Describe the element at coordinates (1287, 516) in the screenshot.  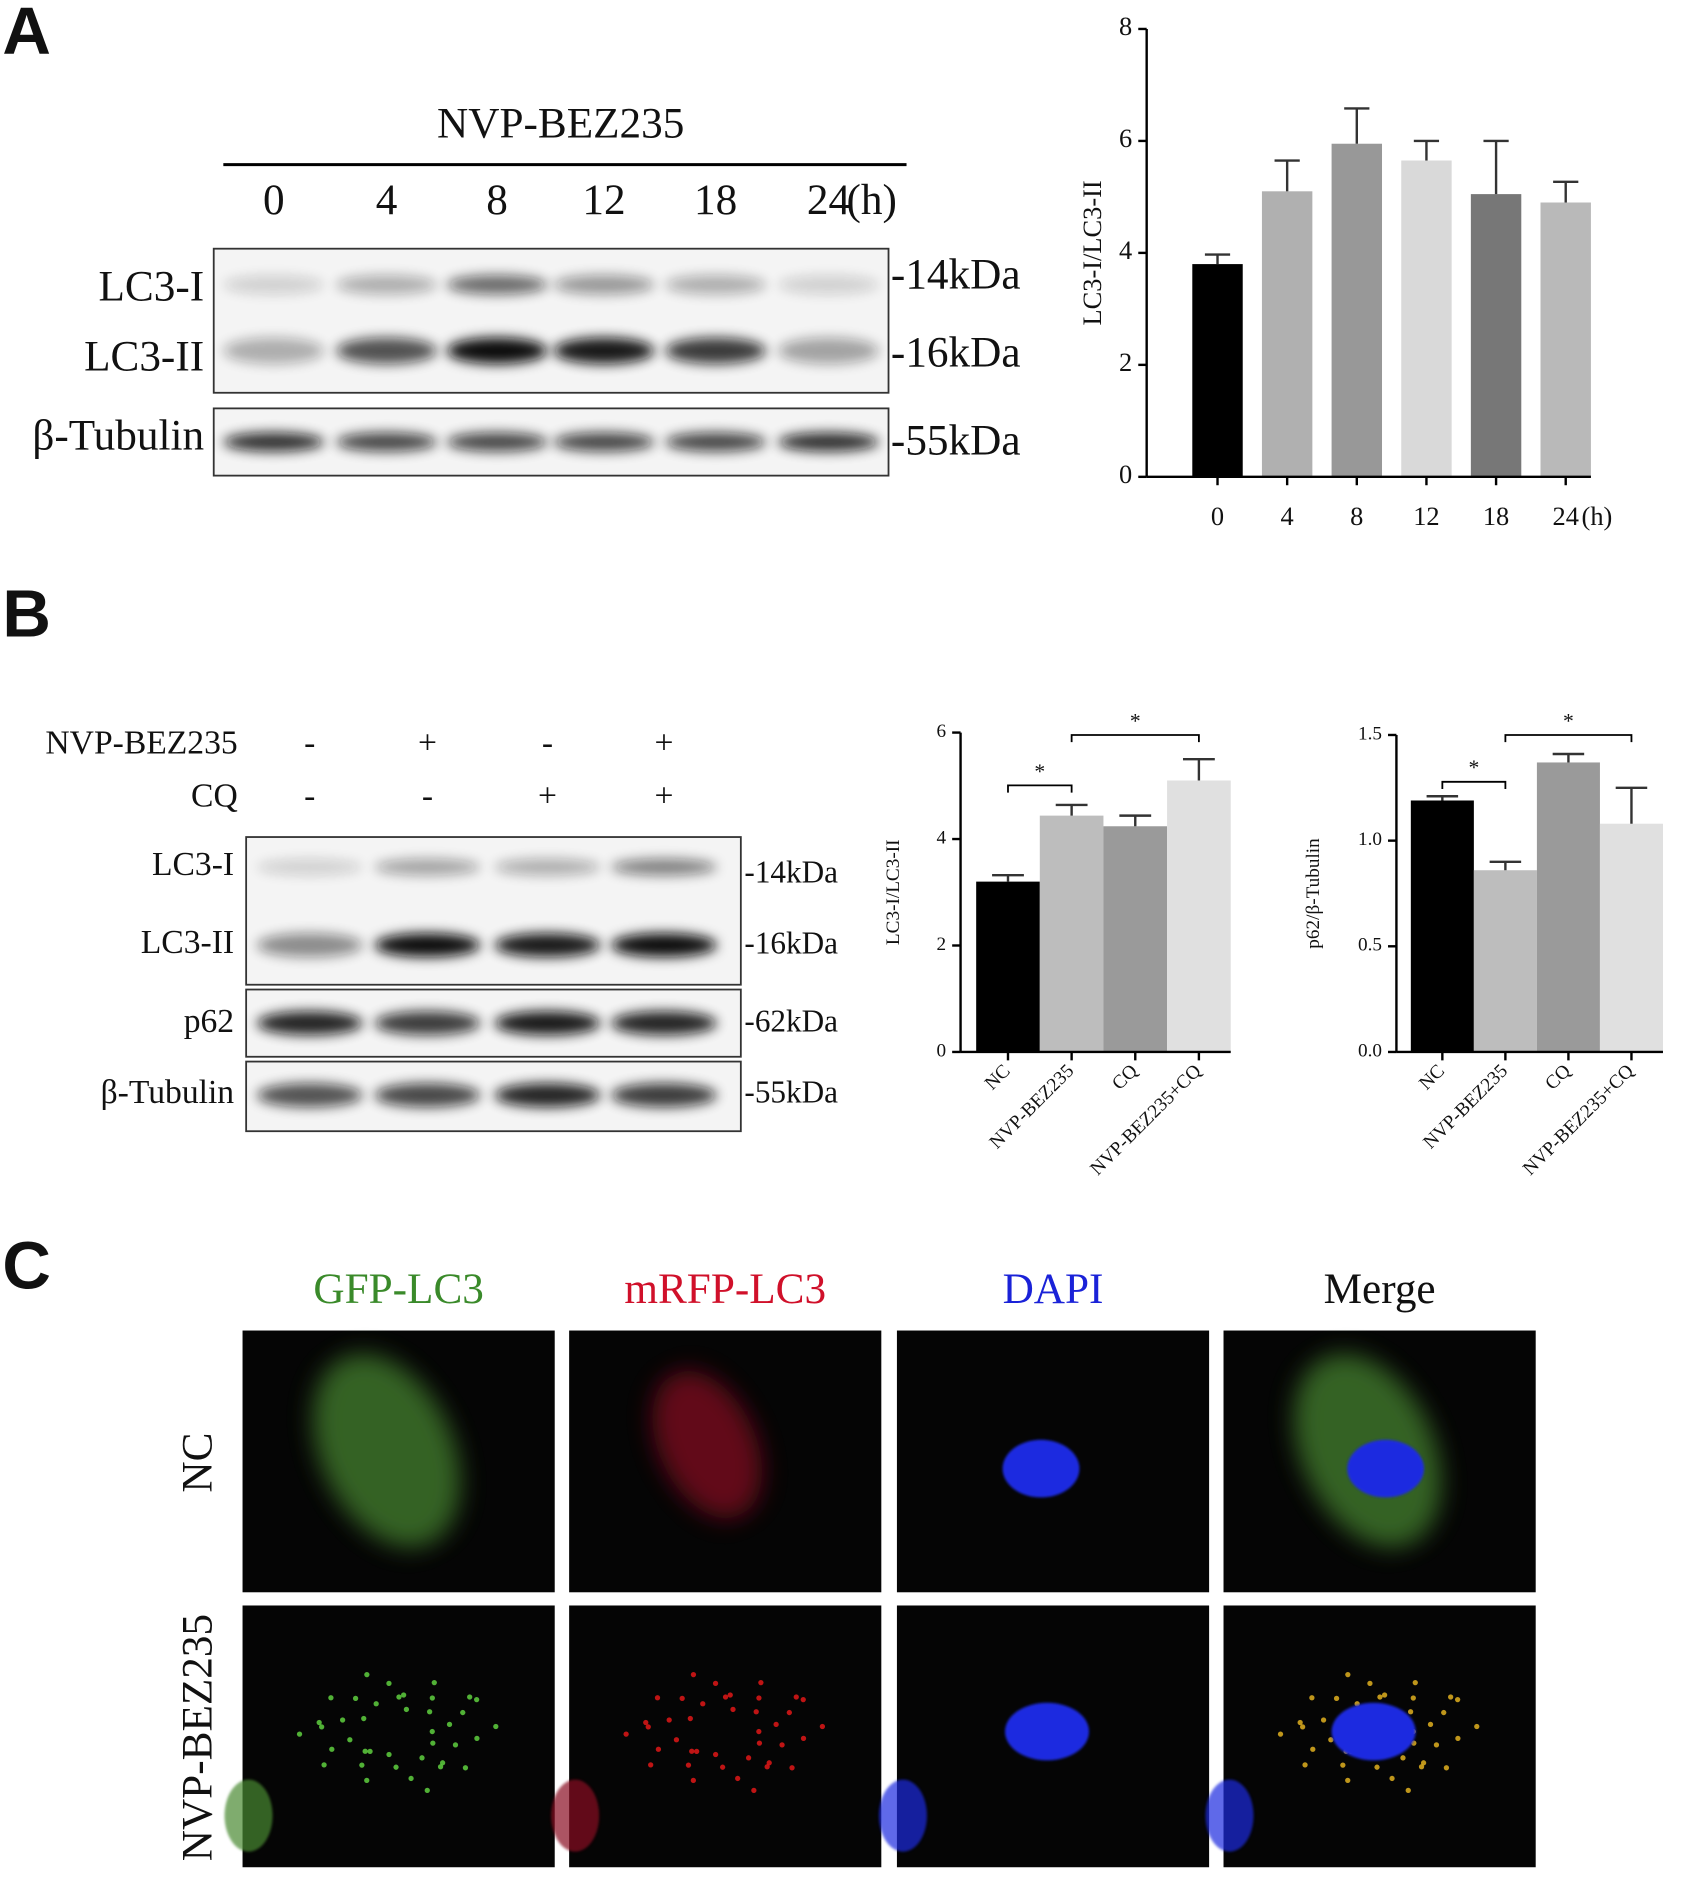
I see `x-tick-label: 4` at that location.